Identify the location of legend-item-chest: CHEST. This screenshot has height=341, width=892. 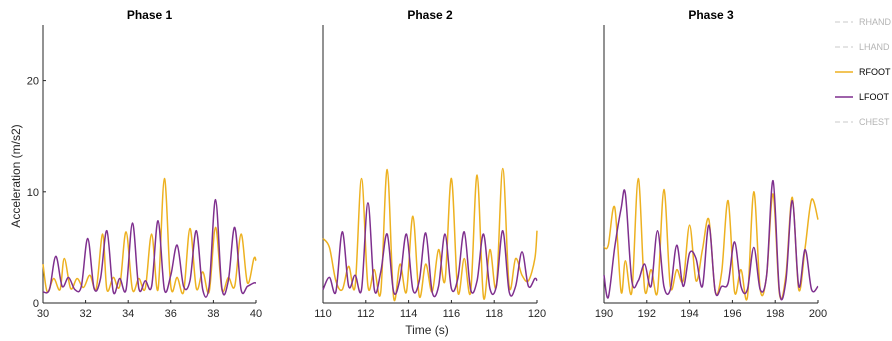
(862, 122).